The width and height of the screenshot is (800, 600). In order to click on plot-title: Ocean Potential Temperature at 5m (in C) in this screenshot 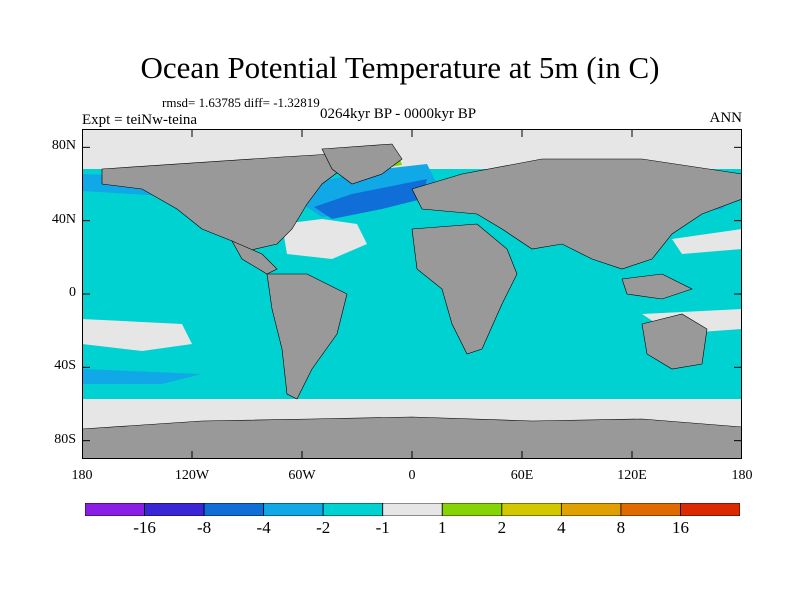, I will do `click(400, 67)`.